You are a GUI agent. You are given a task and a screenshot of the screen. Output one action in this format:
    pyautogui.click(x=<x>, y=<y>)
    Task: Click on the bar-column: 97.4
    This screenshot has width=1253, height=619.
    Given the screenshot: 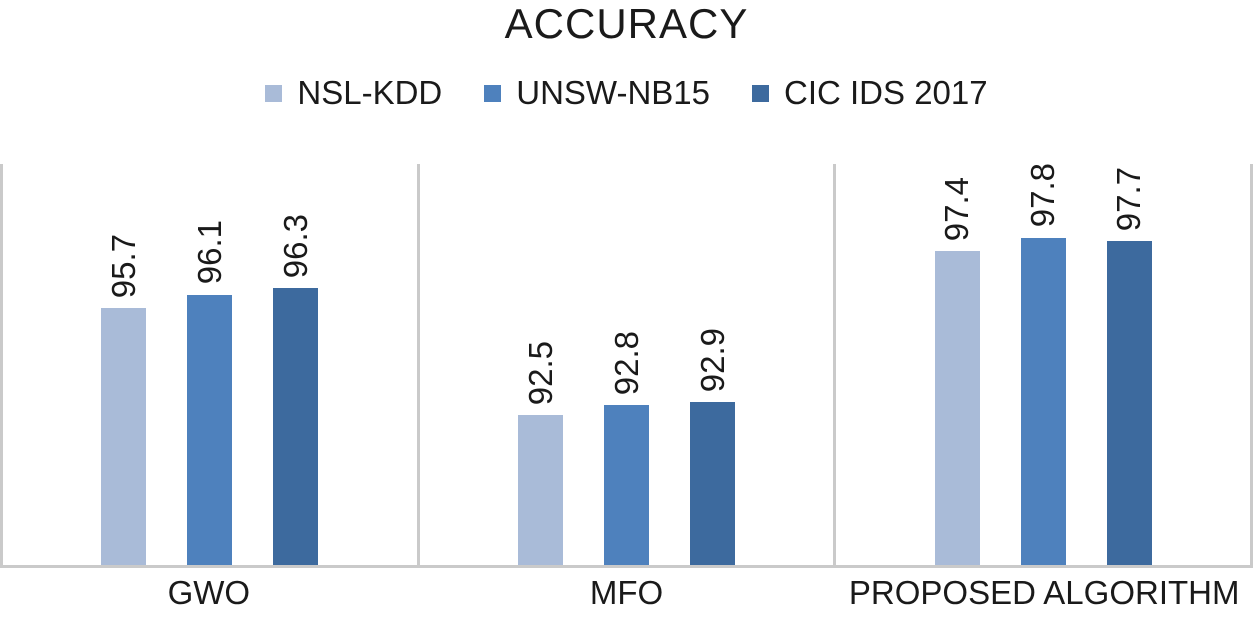 What is the action you would take?
    pyautogui.click(x=957, y=365)
    